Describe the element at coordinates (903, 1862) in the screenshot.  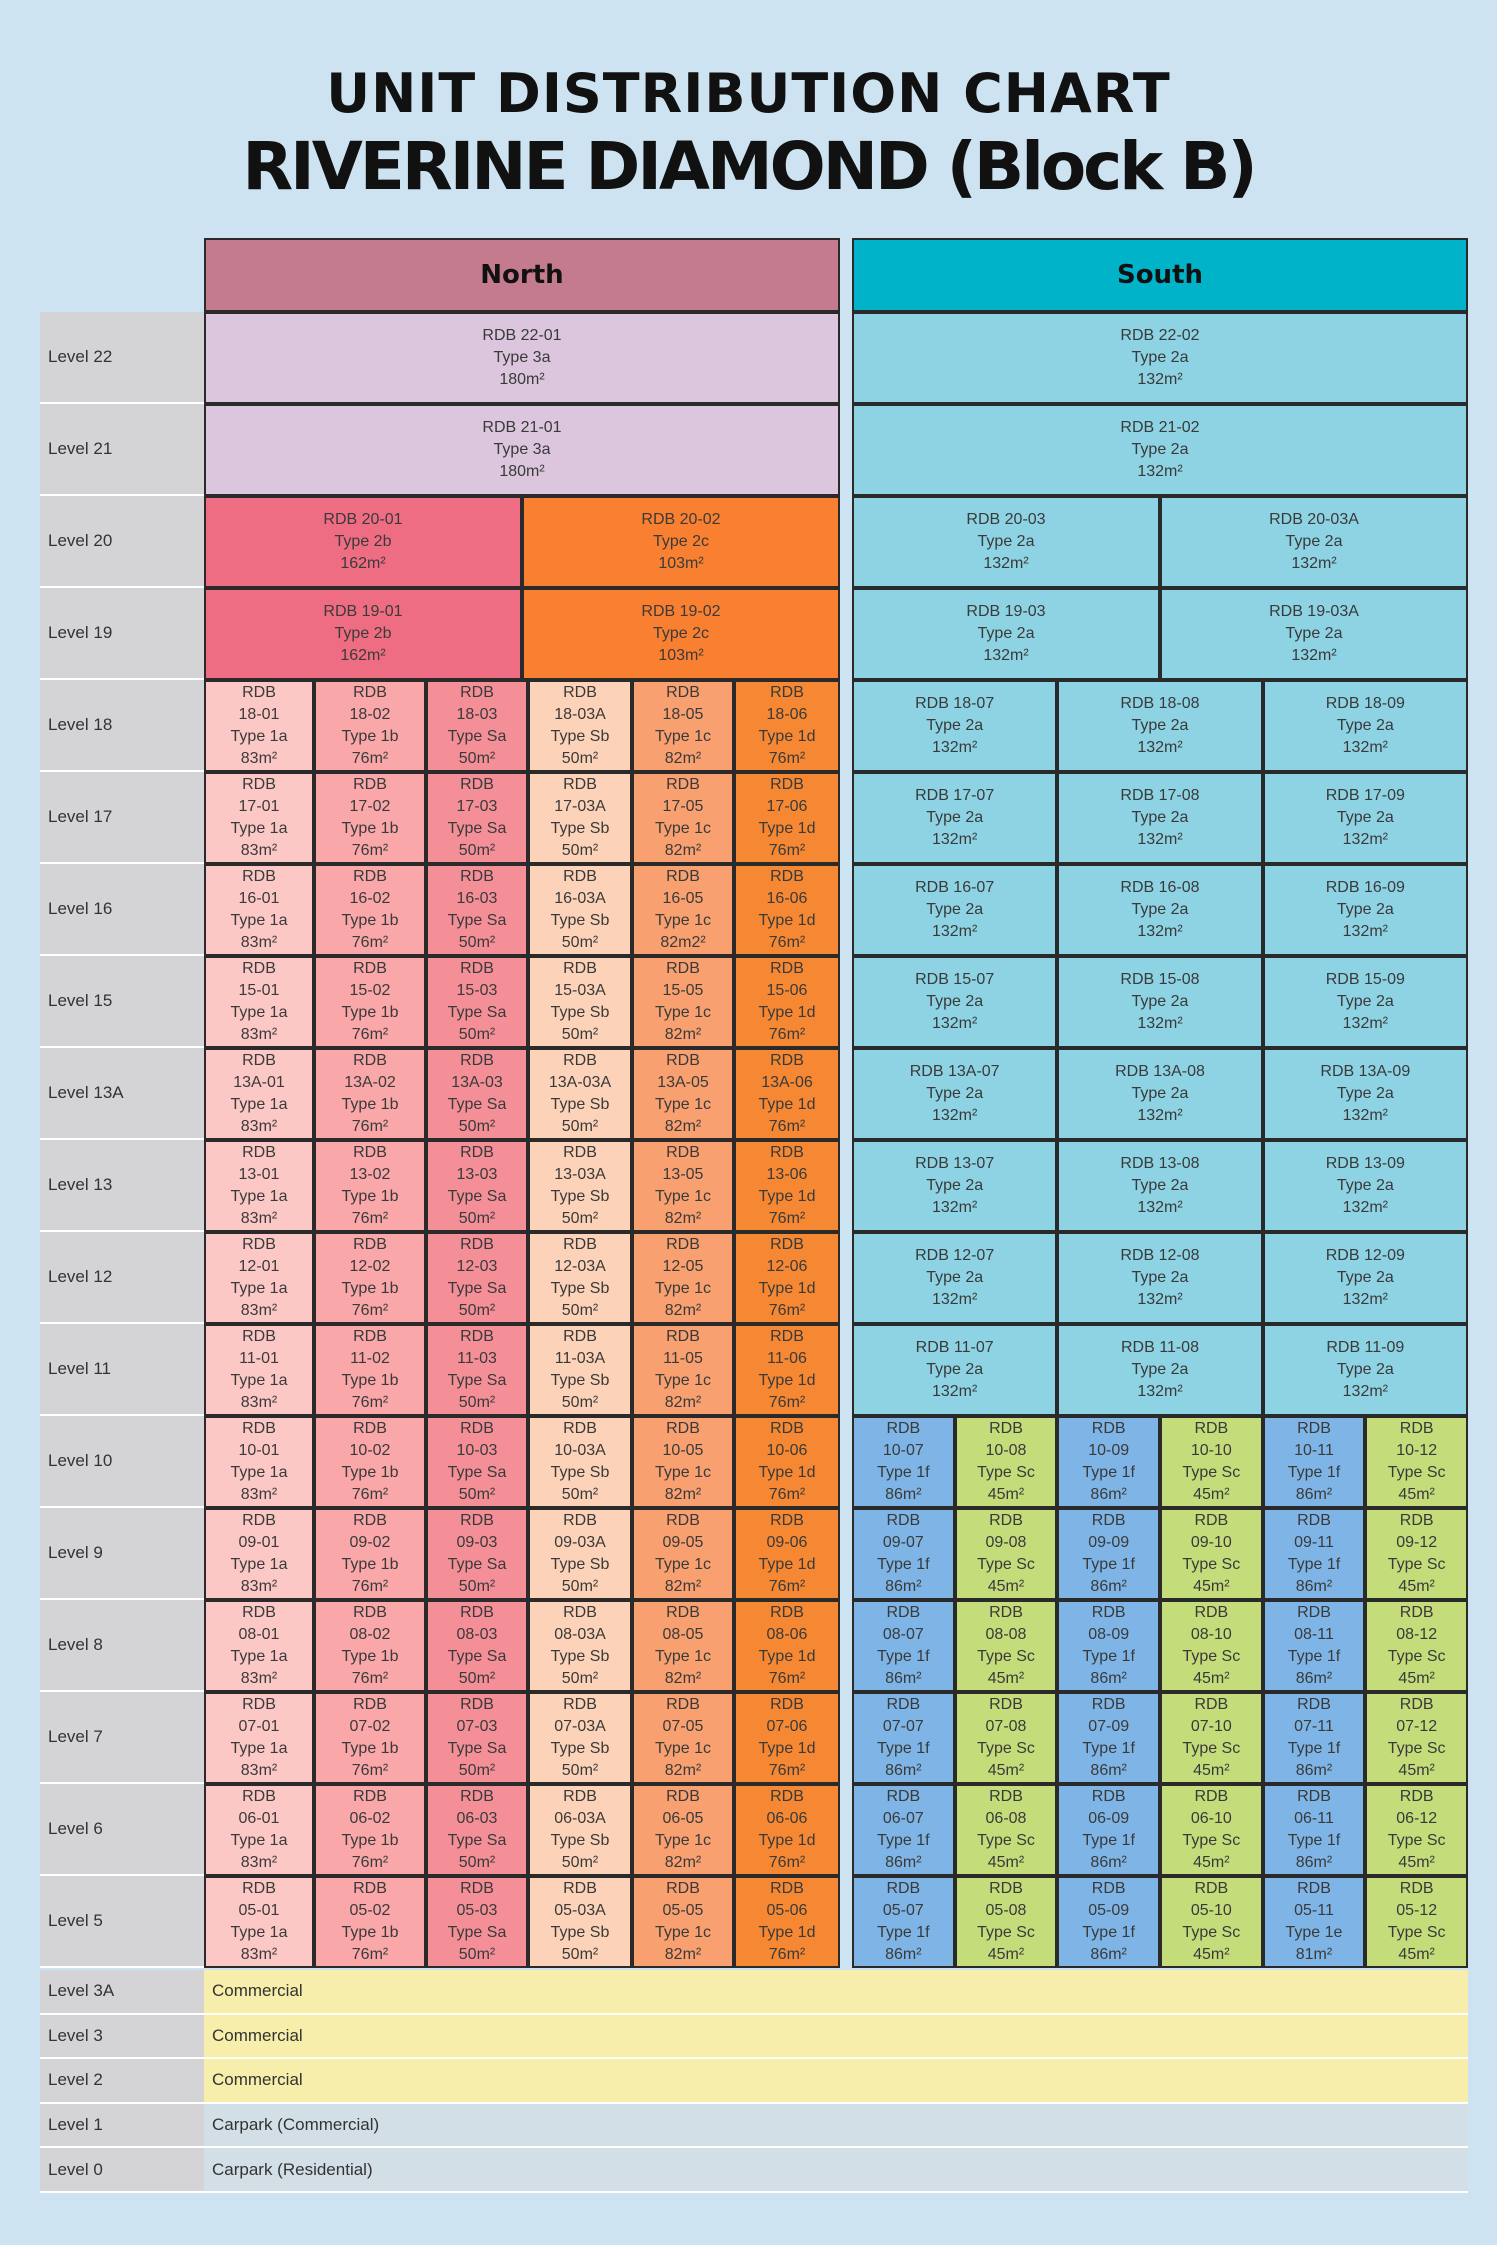
I see `unit-text: 86m²` at that location.